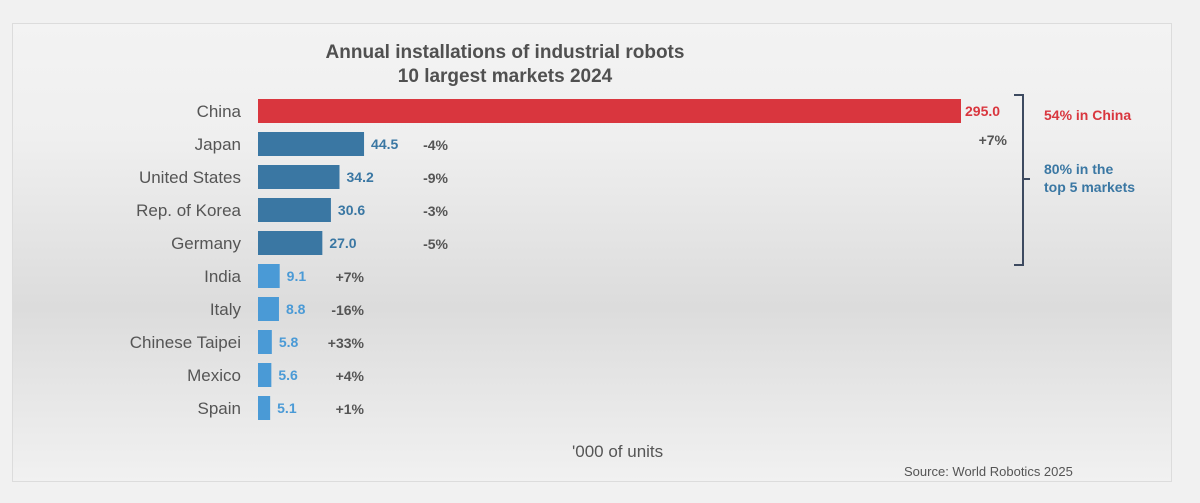 Image resolution: width=1200 pixels, height=503 pixels. Describe the element at coordinates (982, 111) in the screenshot. I see `value-label: 295.0` at that location.